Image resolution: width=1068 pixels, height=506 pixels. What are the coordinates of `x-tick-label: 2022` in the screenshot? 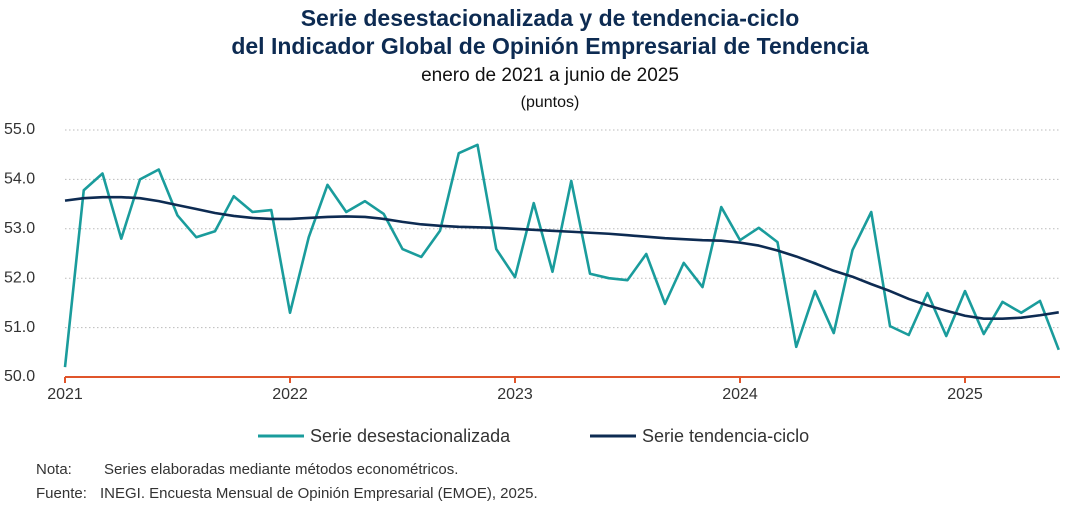 It's located at (290, 394).